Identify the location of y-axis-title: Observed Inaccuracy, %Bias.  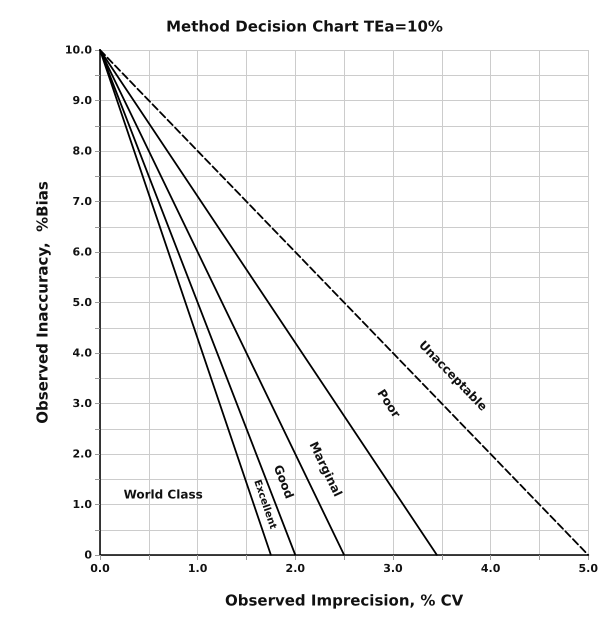
(43, 302).